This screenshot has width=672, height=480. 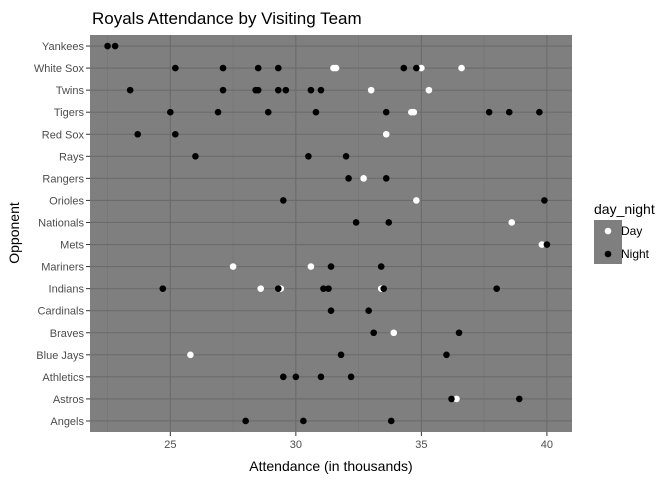 What do you see at coordinates (170, 445) in the screenshot?
I see `x-tick-label: 25` at bounding box center [170, 445].